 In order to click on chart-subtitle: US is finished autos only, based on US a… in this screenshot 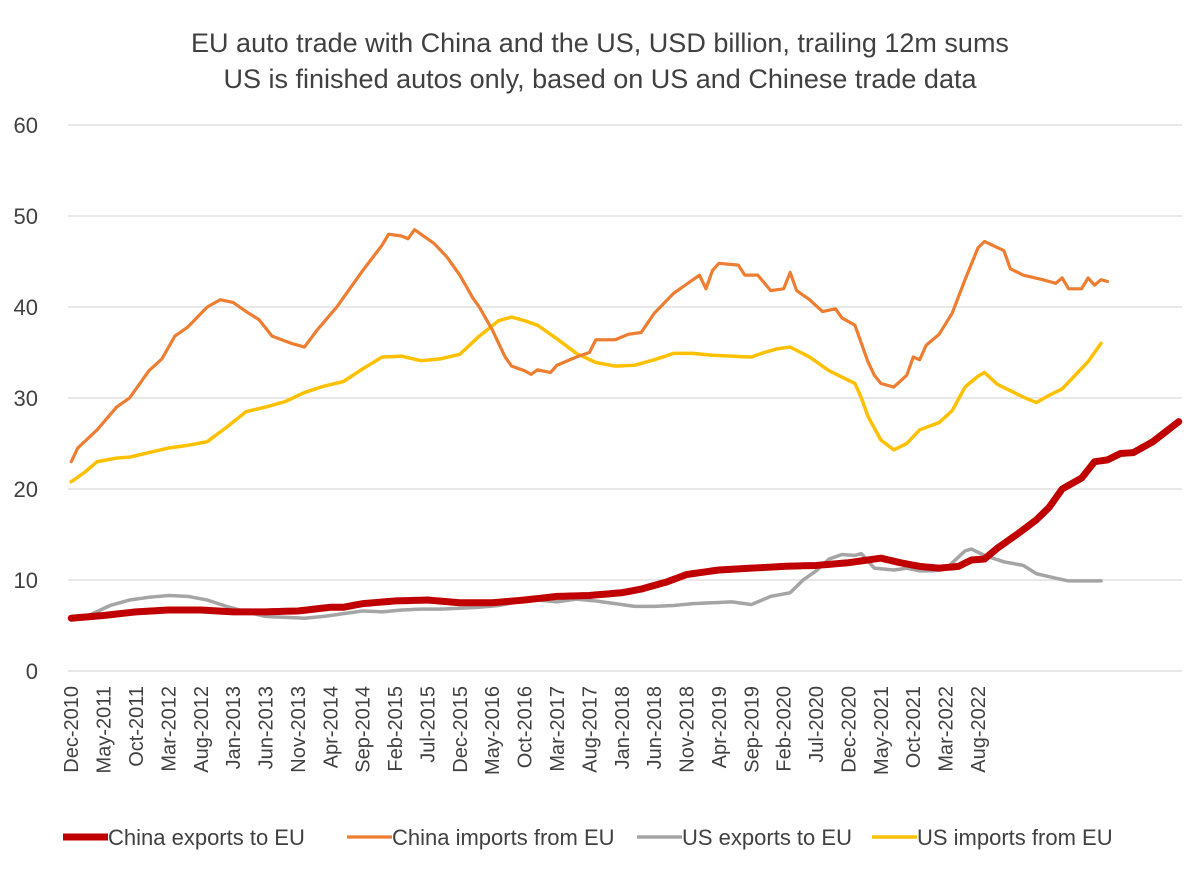, I will do `click(601, 79)`.